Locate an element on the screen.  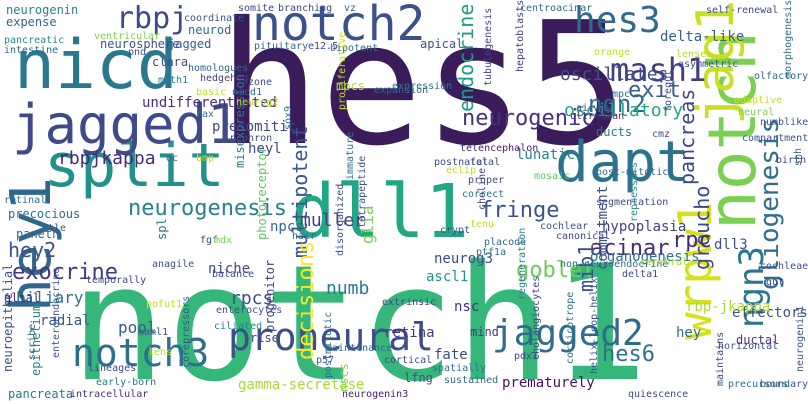
word: ductal is located at coordinates (758, 340).